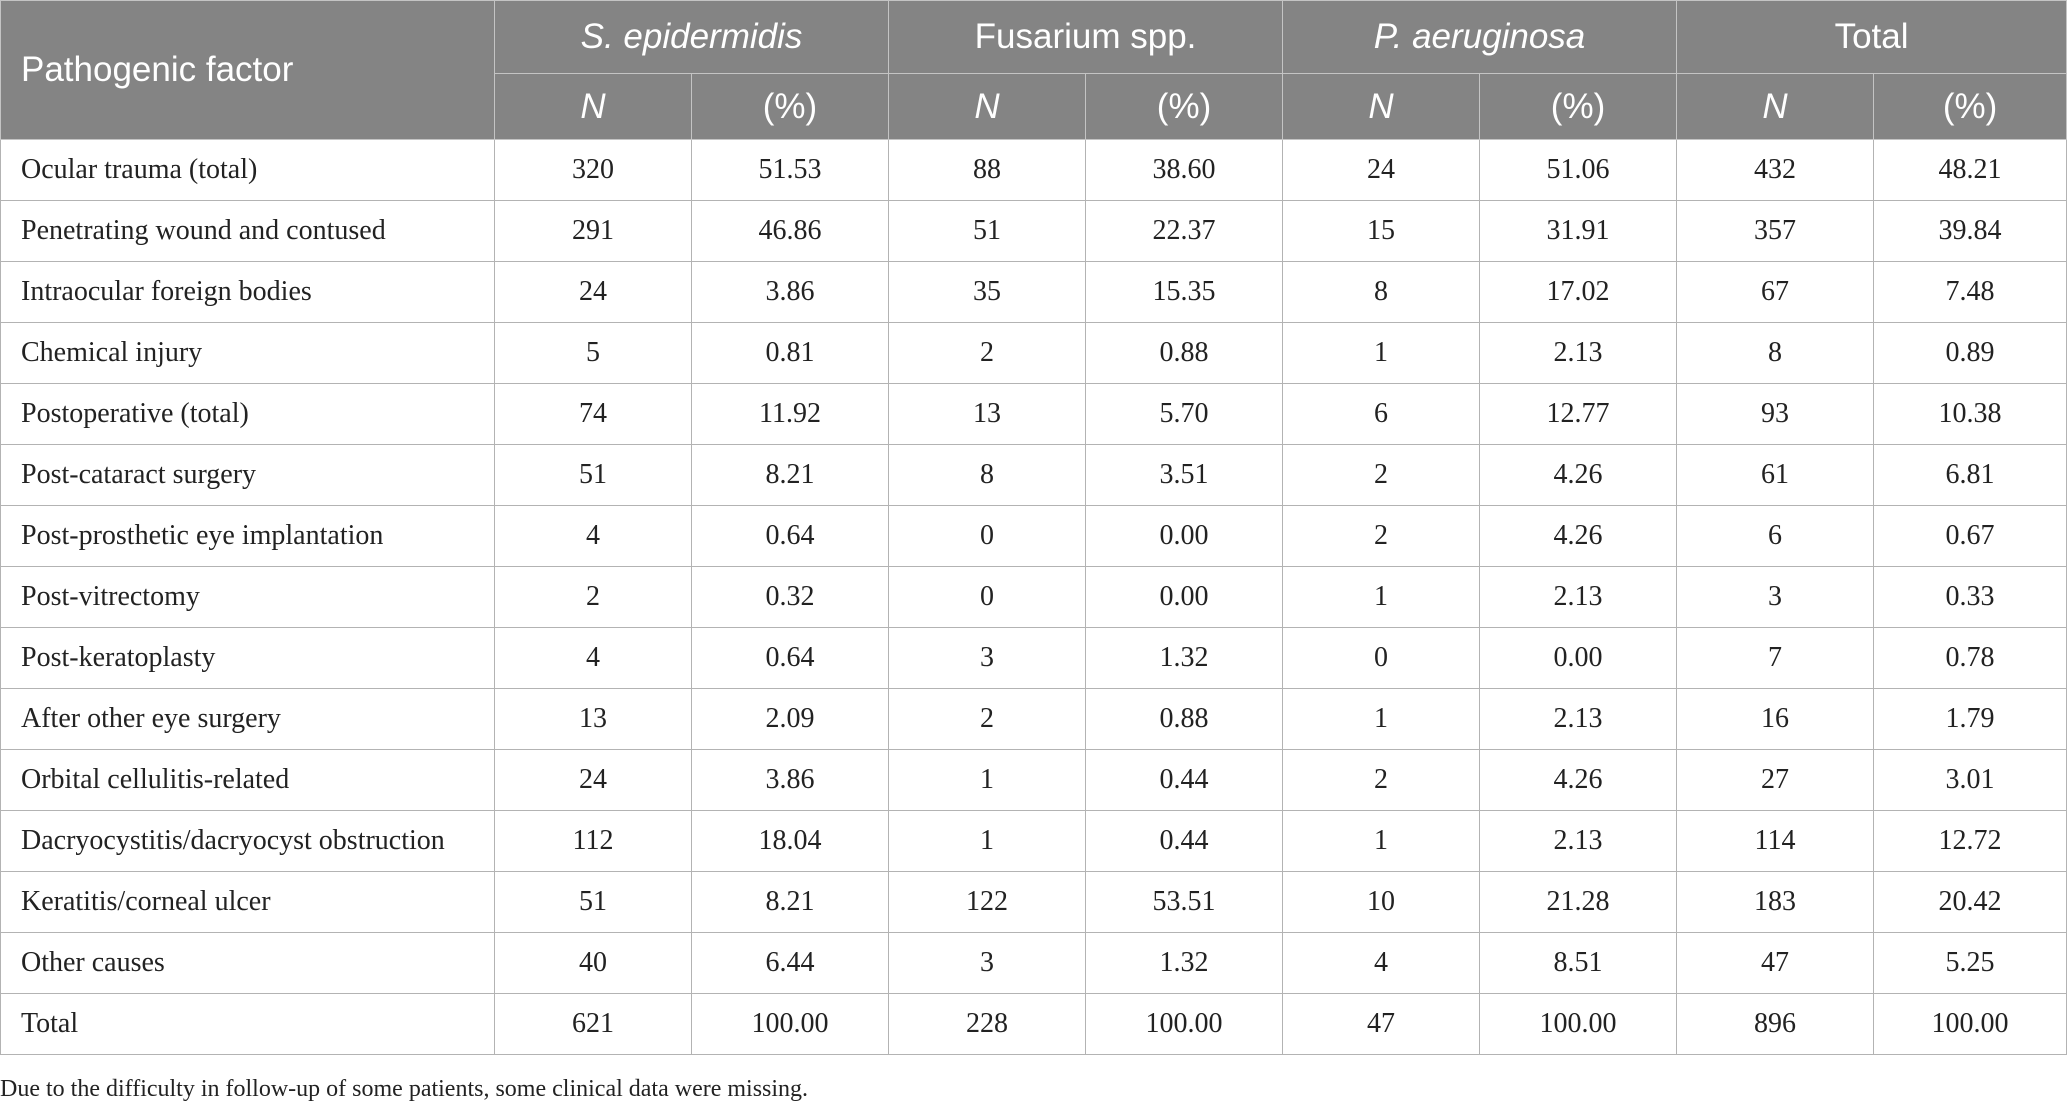 This screenshot has height=1114, width=2067. What do you see at coordinates (593, 963) in the screenshot?
I see `cell-count: 40` at bounding box center [593, 963].